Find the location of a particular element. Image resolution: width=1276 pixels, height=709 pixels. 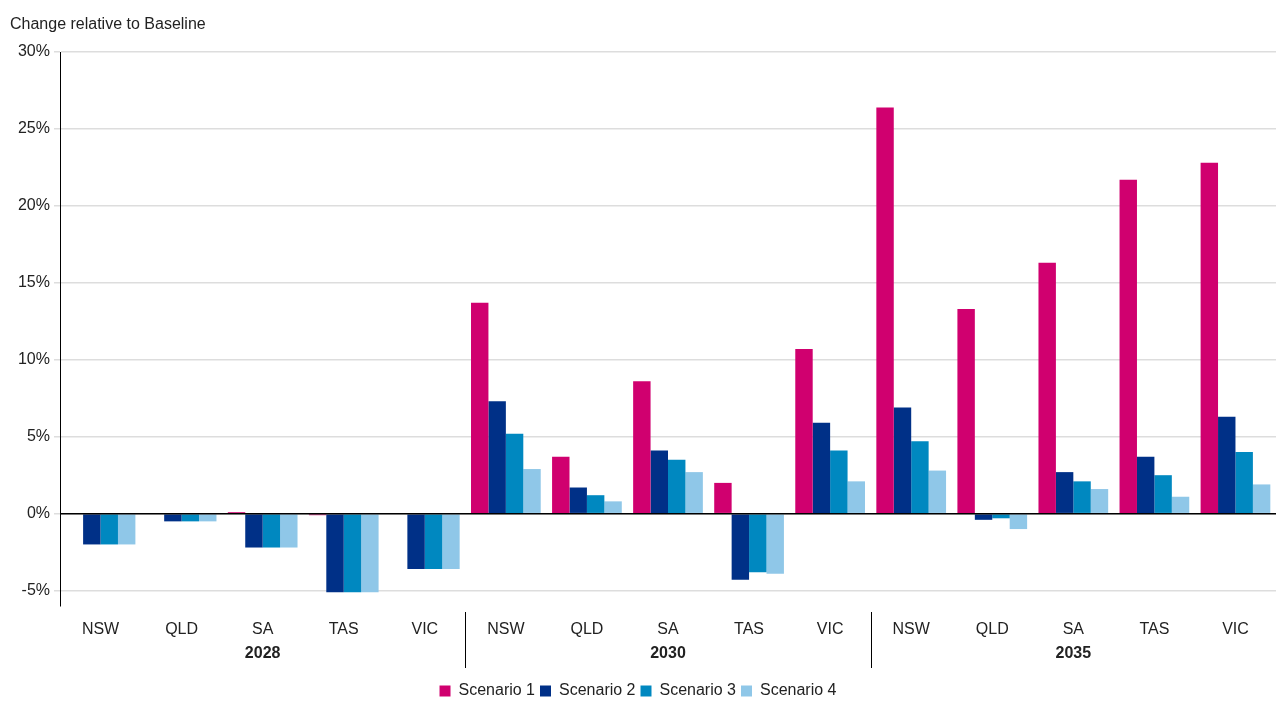

legend-label: Scenario 2 is located at coordinates (597, 690).